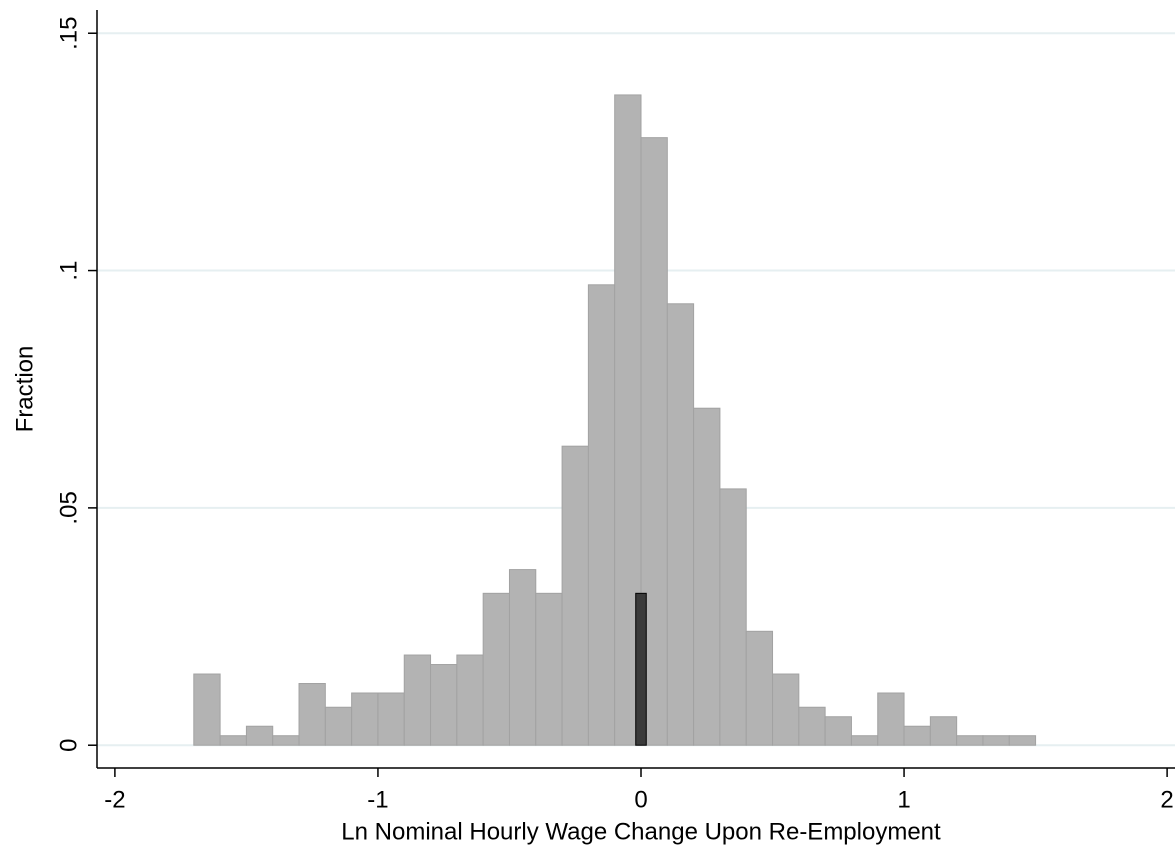  Describe the element at coordinates (1166, 799) in the screenshot. I see `x-tick-label: 2` at that location.